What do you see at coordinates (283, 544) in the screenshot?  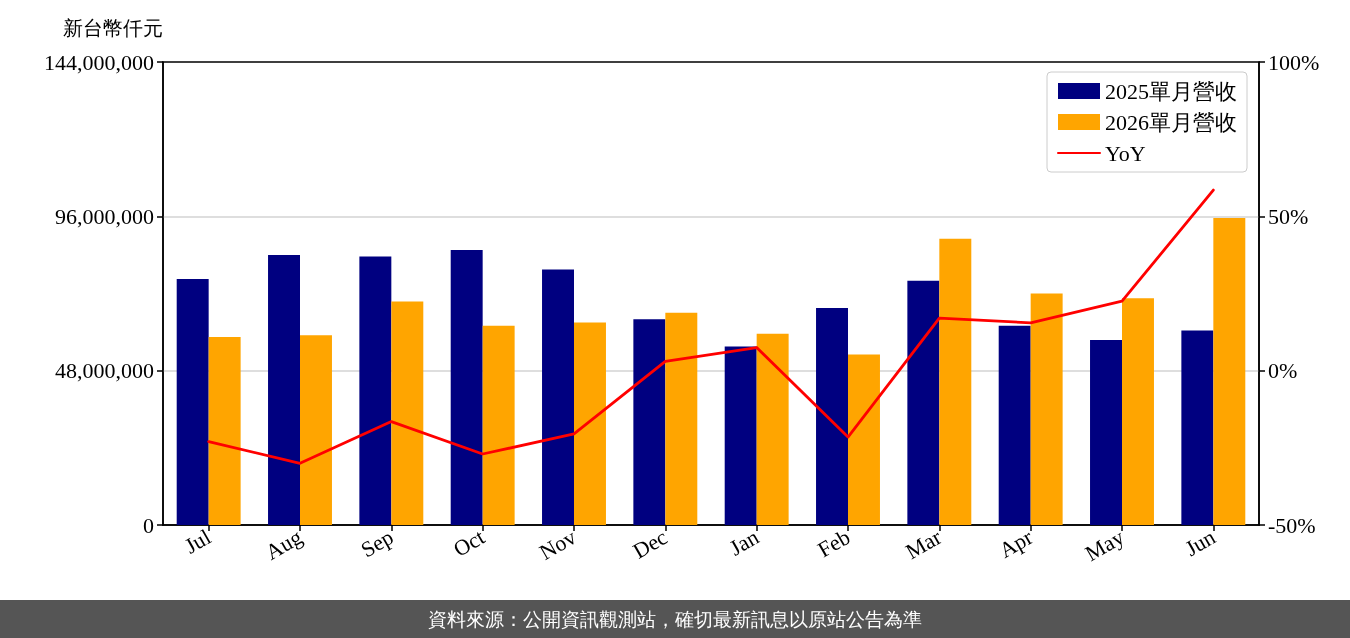 I see `x-tick-label: Aug` at bounding box center [283, 544].